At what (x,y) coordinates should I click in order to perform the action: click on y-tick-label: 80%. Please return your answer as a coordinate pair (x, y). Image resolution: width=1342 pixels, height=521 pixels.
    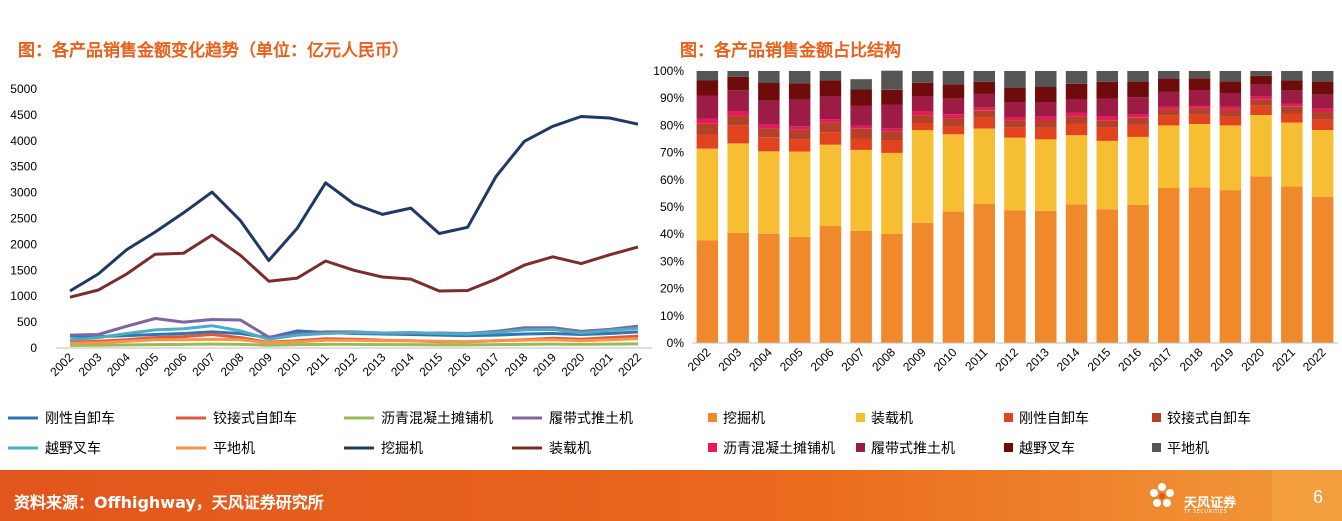
    Looking at the image, I should click on (672, 125).